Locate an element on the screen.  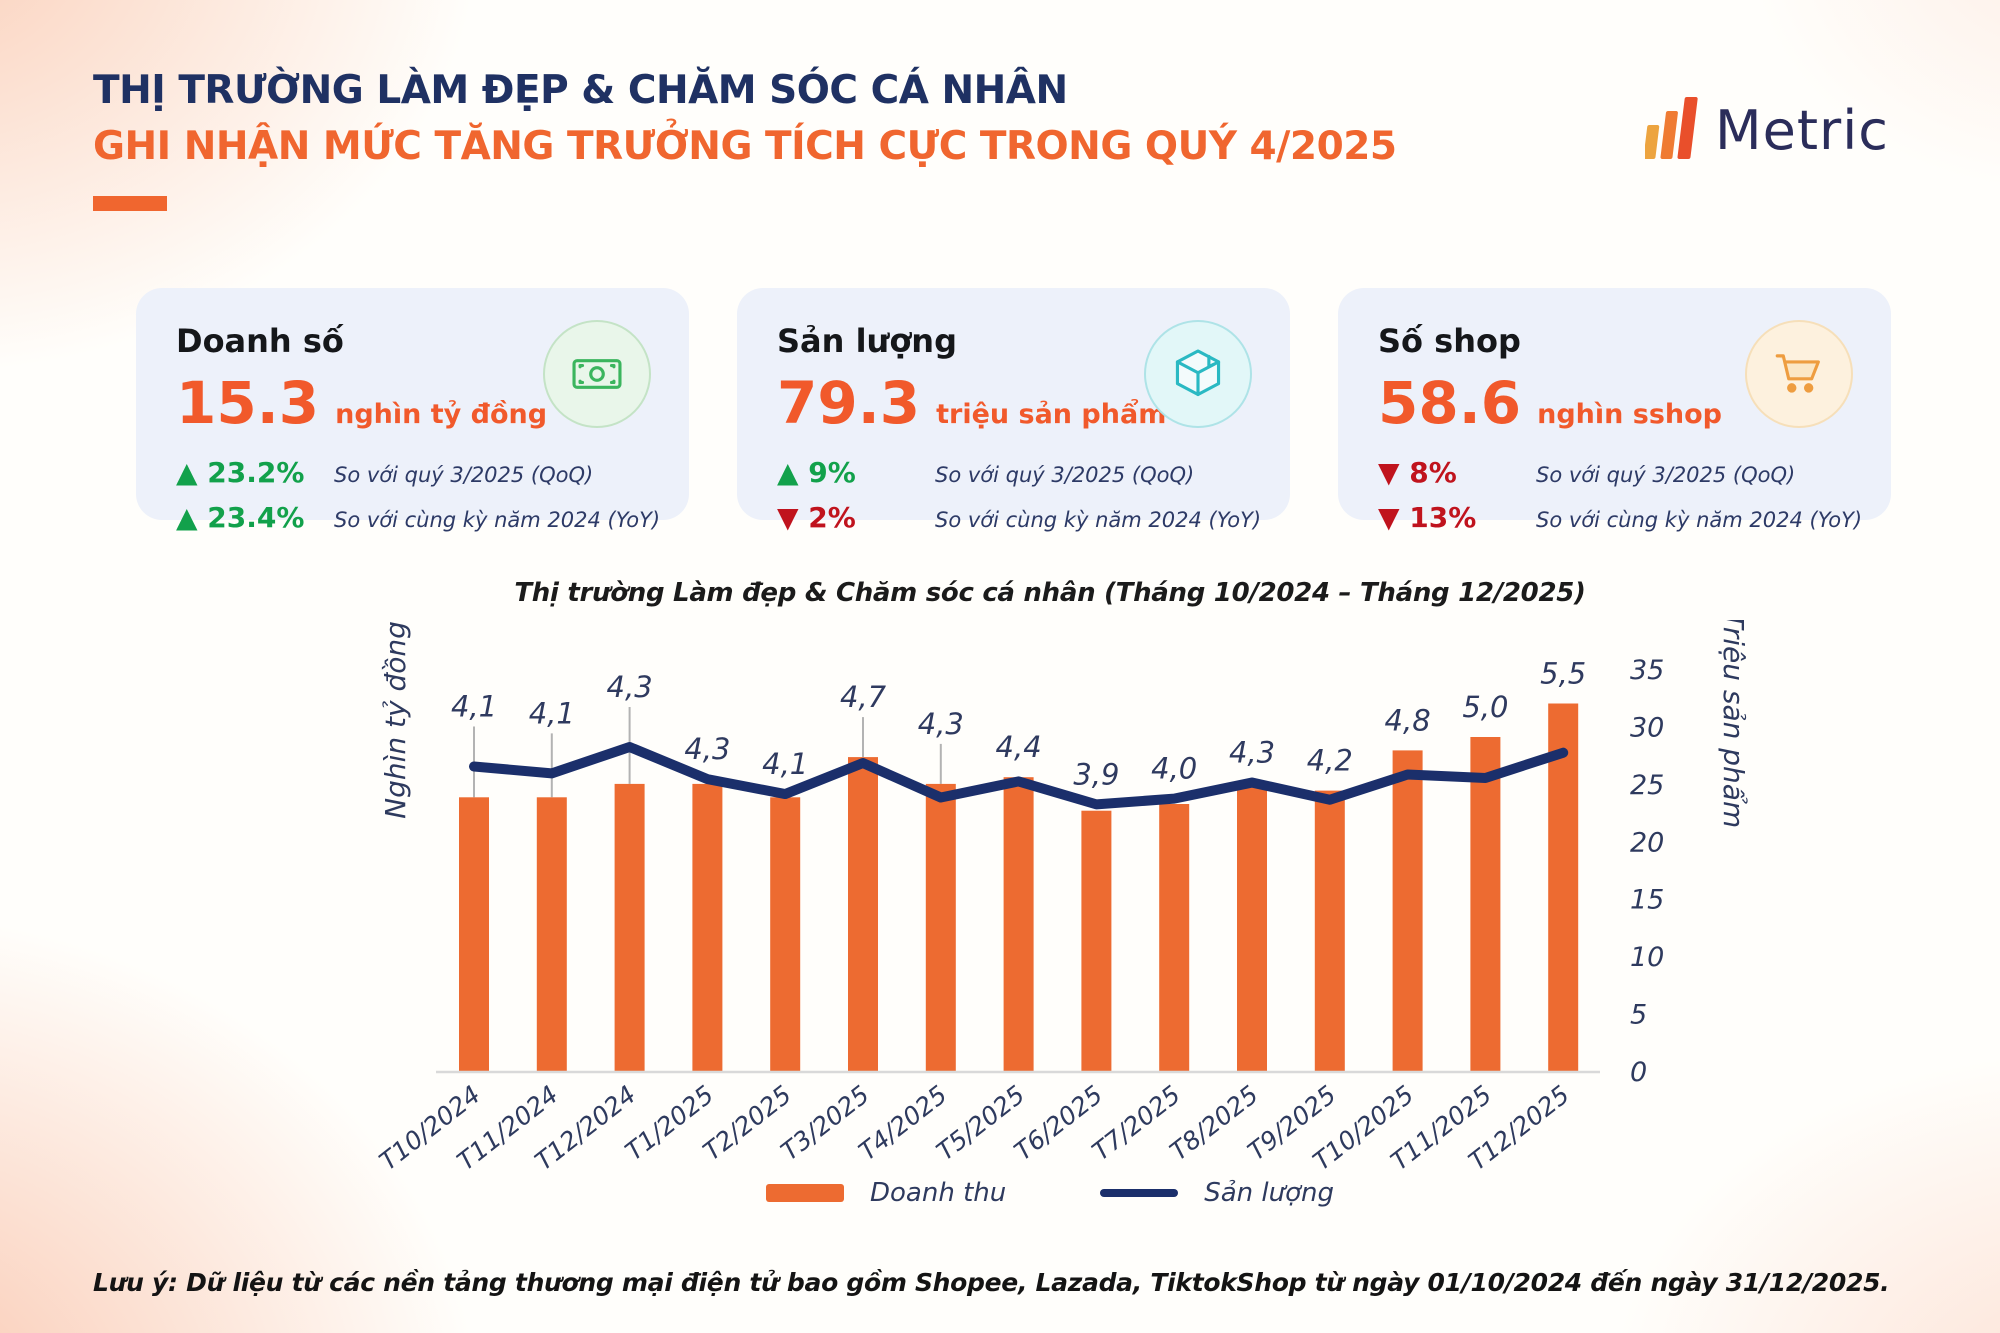
change-value: ▲ 9% is located at coordinates (816, 472).